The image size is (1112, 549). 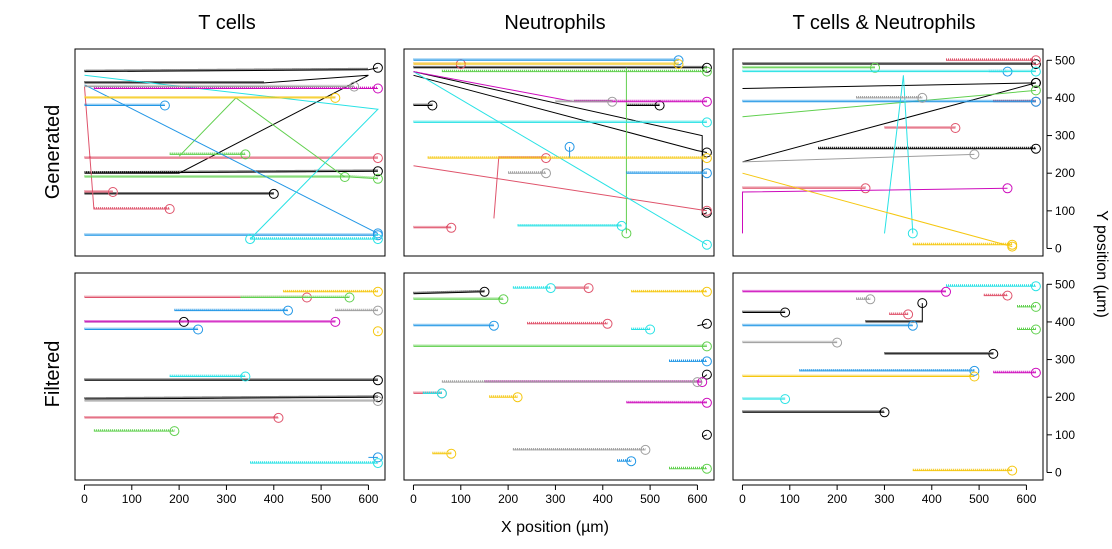 I want to click on panel-filtered-neutrophils, so click(x=559, y=376).